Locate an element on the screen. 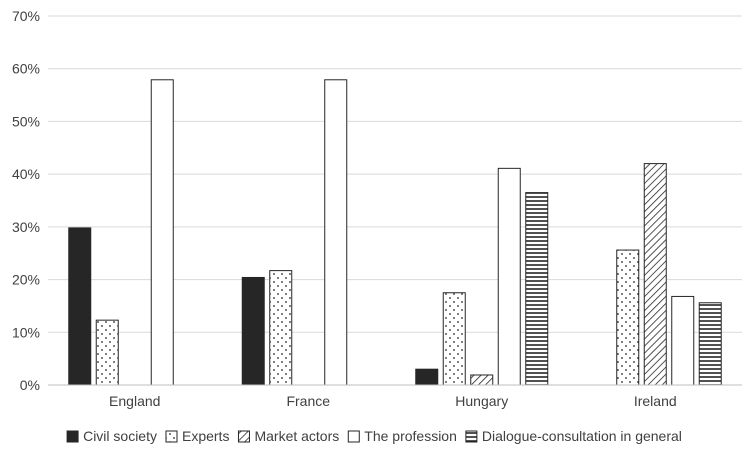 The width and height of the screenshot is (749, 450). legend-label: Market actors is located at coordinates (296, 436).